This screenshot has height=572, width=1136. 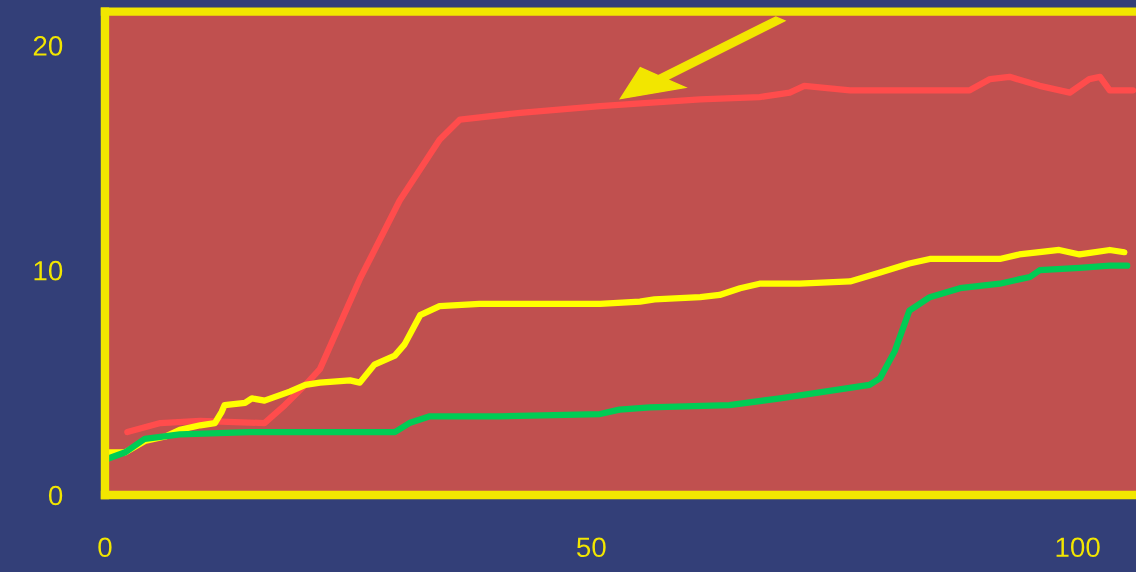 I want to click on y-tick-label: 0, so click(x=55, y=495).